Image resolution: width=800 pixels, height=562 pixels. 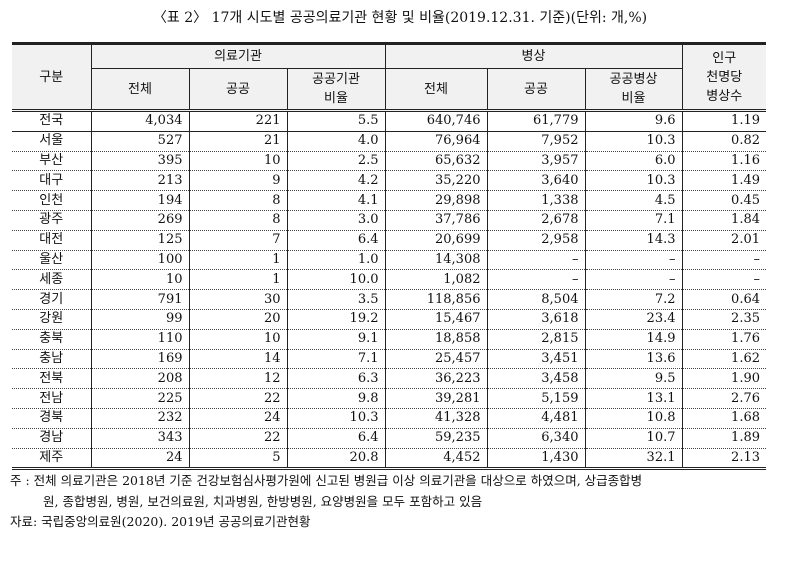 I want to click on value-cell: 32.1, so click(x=633, y=459).